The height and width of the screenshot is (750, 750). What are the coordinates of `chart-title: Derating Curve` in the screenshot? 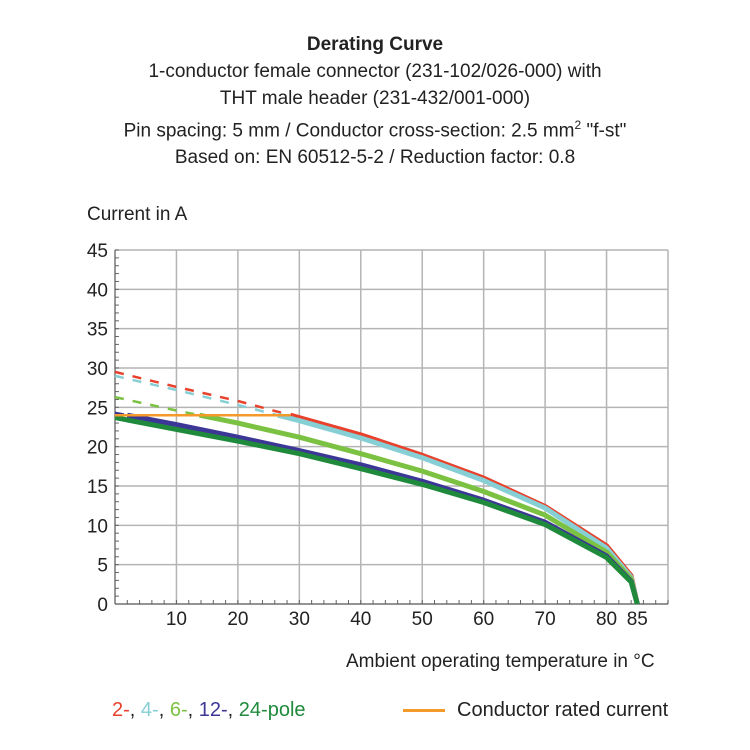 It's located at (375, 44).